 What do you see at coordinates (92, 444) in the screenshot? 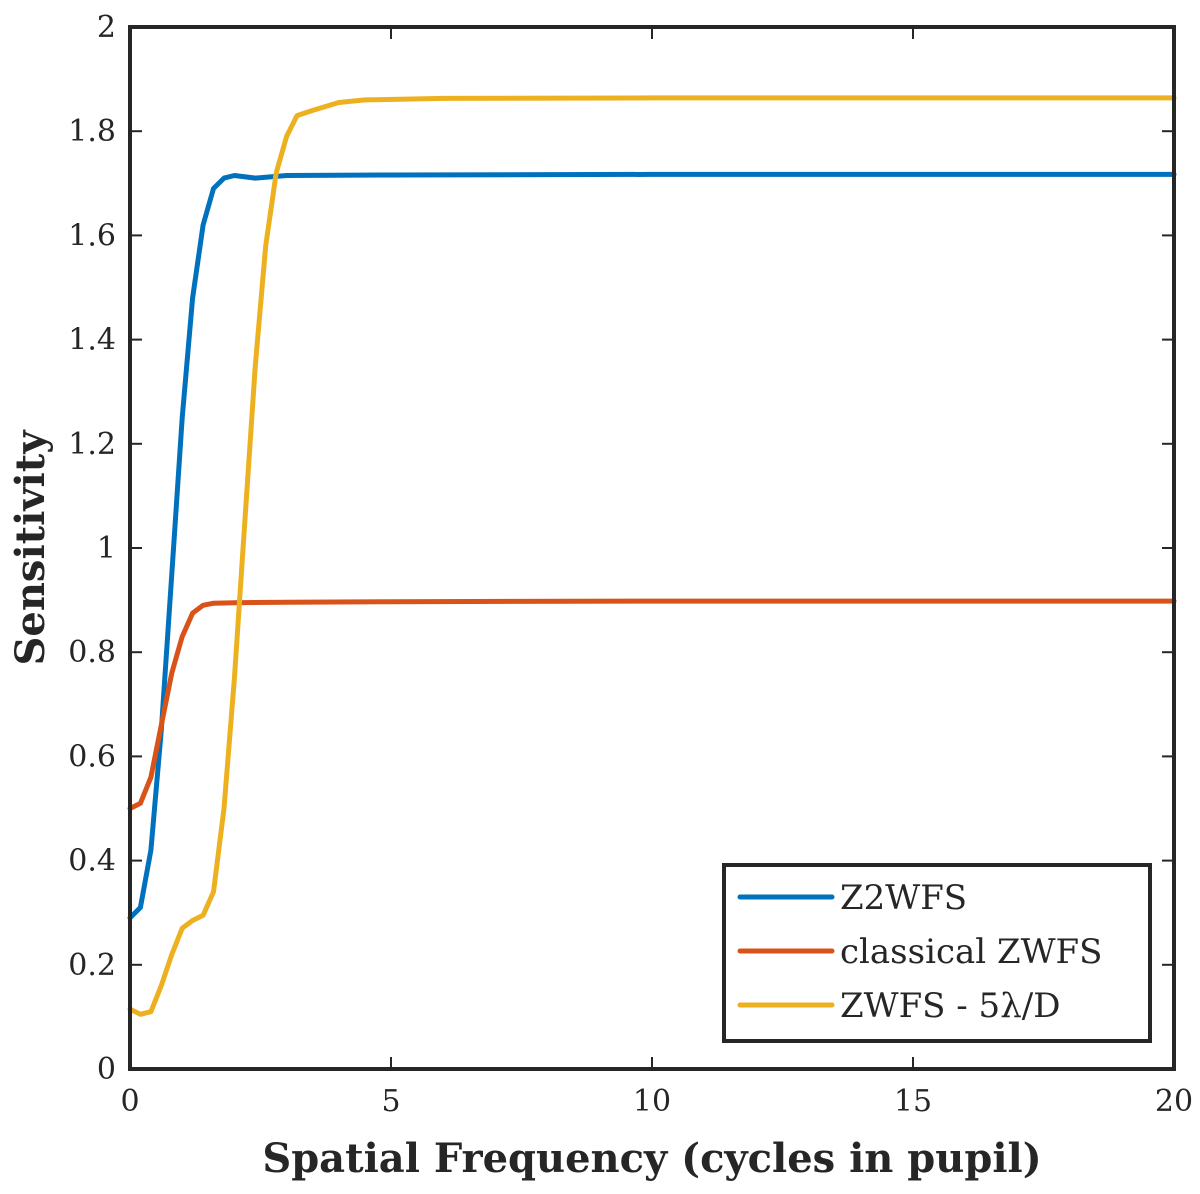
I see `y-tick-label: 1.2` at bounding box center [92, 444].